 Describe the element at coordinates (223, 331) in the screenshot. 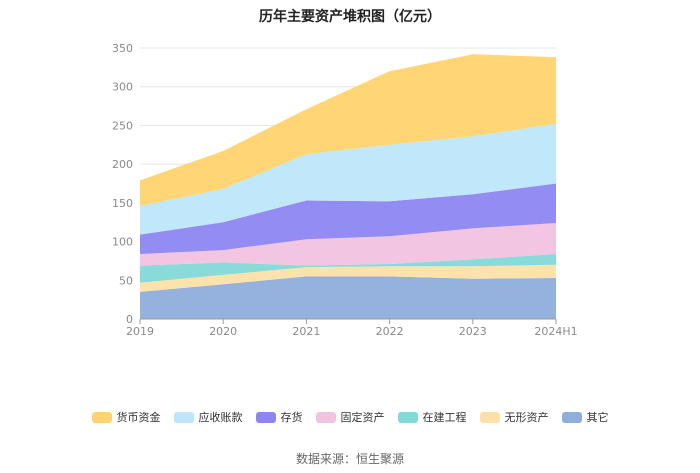

I see `x-tick-label: 2020` at that location.